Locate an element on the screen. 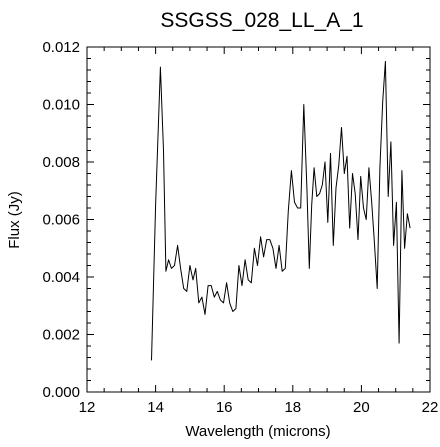 This screenshot has width=440, height=447. x-tick-label: 14 is located at coordinates (155, 407).